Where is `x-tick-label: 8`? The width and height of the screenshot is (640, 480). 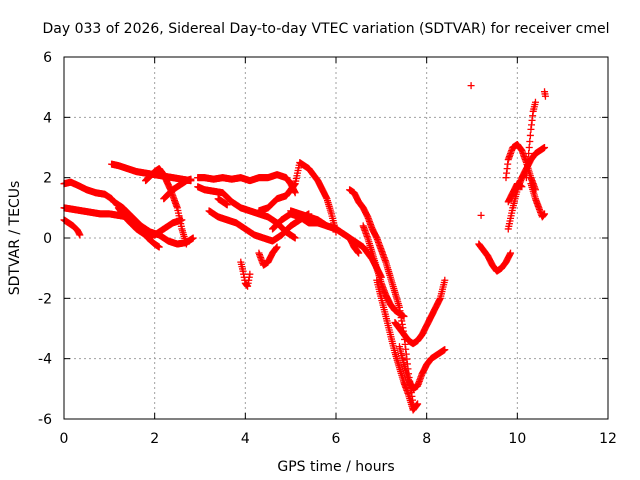 x-tick-label: 8 is located at coordinates (426, 439).